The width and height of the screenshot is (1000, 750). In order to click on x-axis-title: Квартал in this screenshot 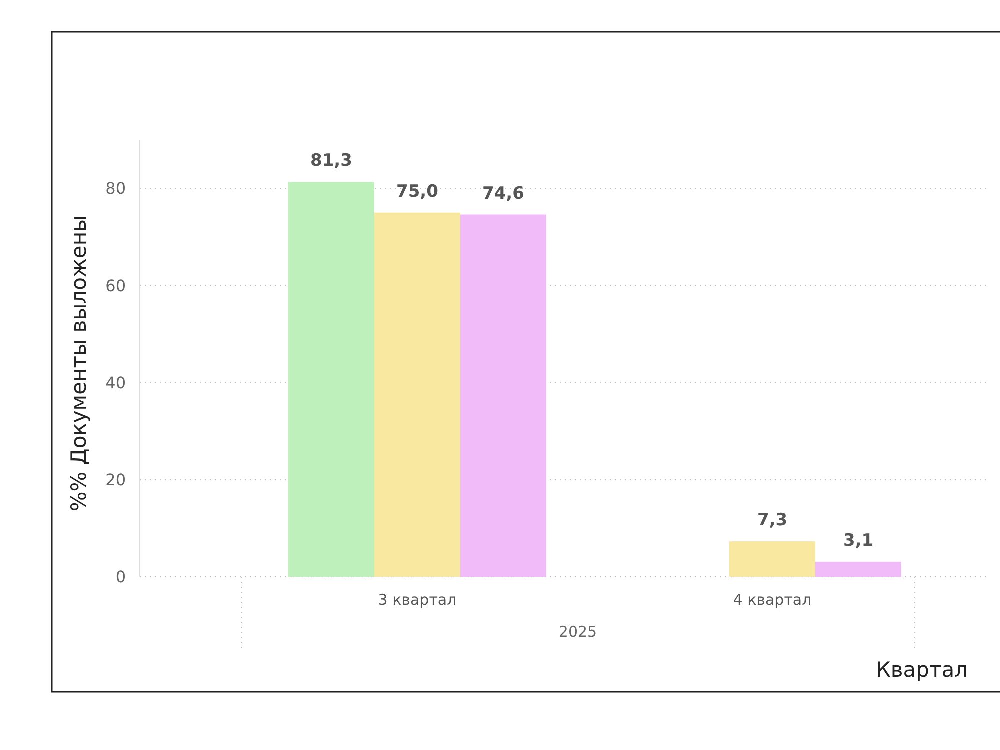, I will do `click(922, 670)`.